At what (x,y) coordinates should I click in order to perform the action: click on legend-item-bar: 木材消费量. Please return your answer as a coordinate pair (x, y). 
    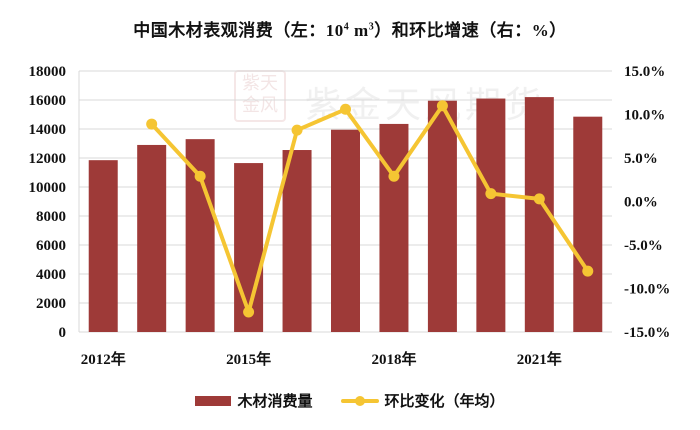
    Looking at the image, I should click on (254, 400).